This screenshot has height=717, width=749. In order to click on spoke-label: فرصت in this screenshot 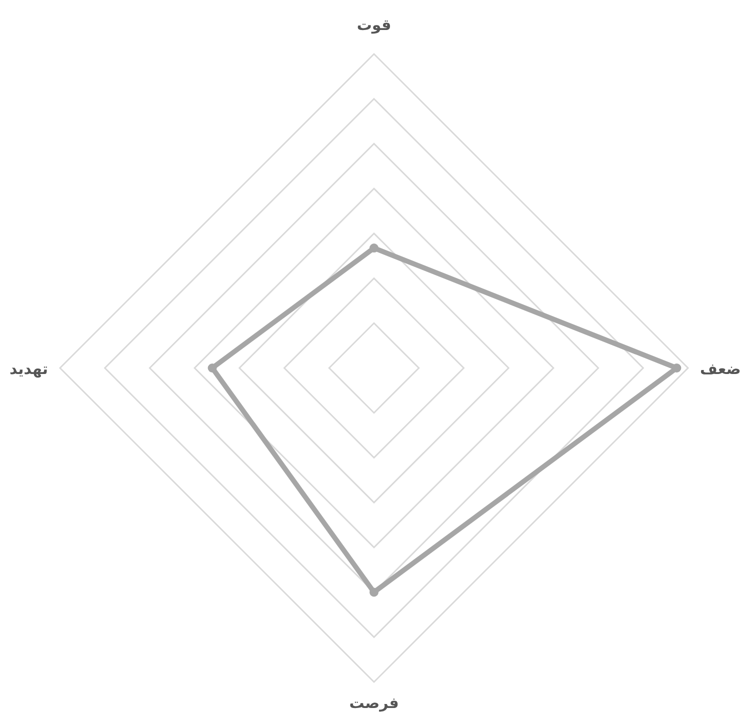, I will do `click(374, 703)`.